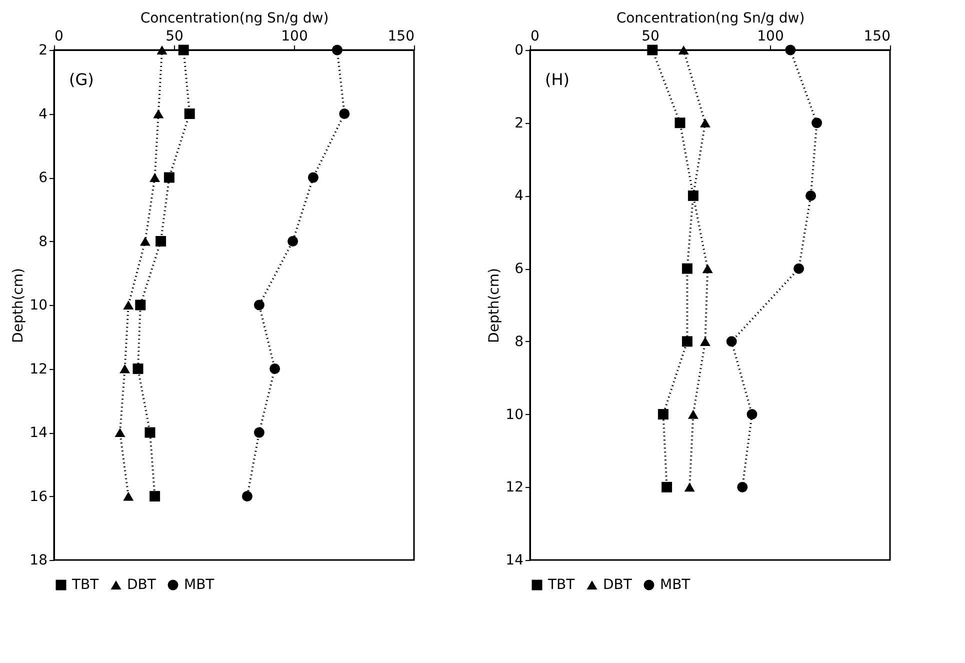  Describe the element at coordinates (39, 560) in the screenshot. I see `y-tick-label: 18` at that location.